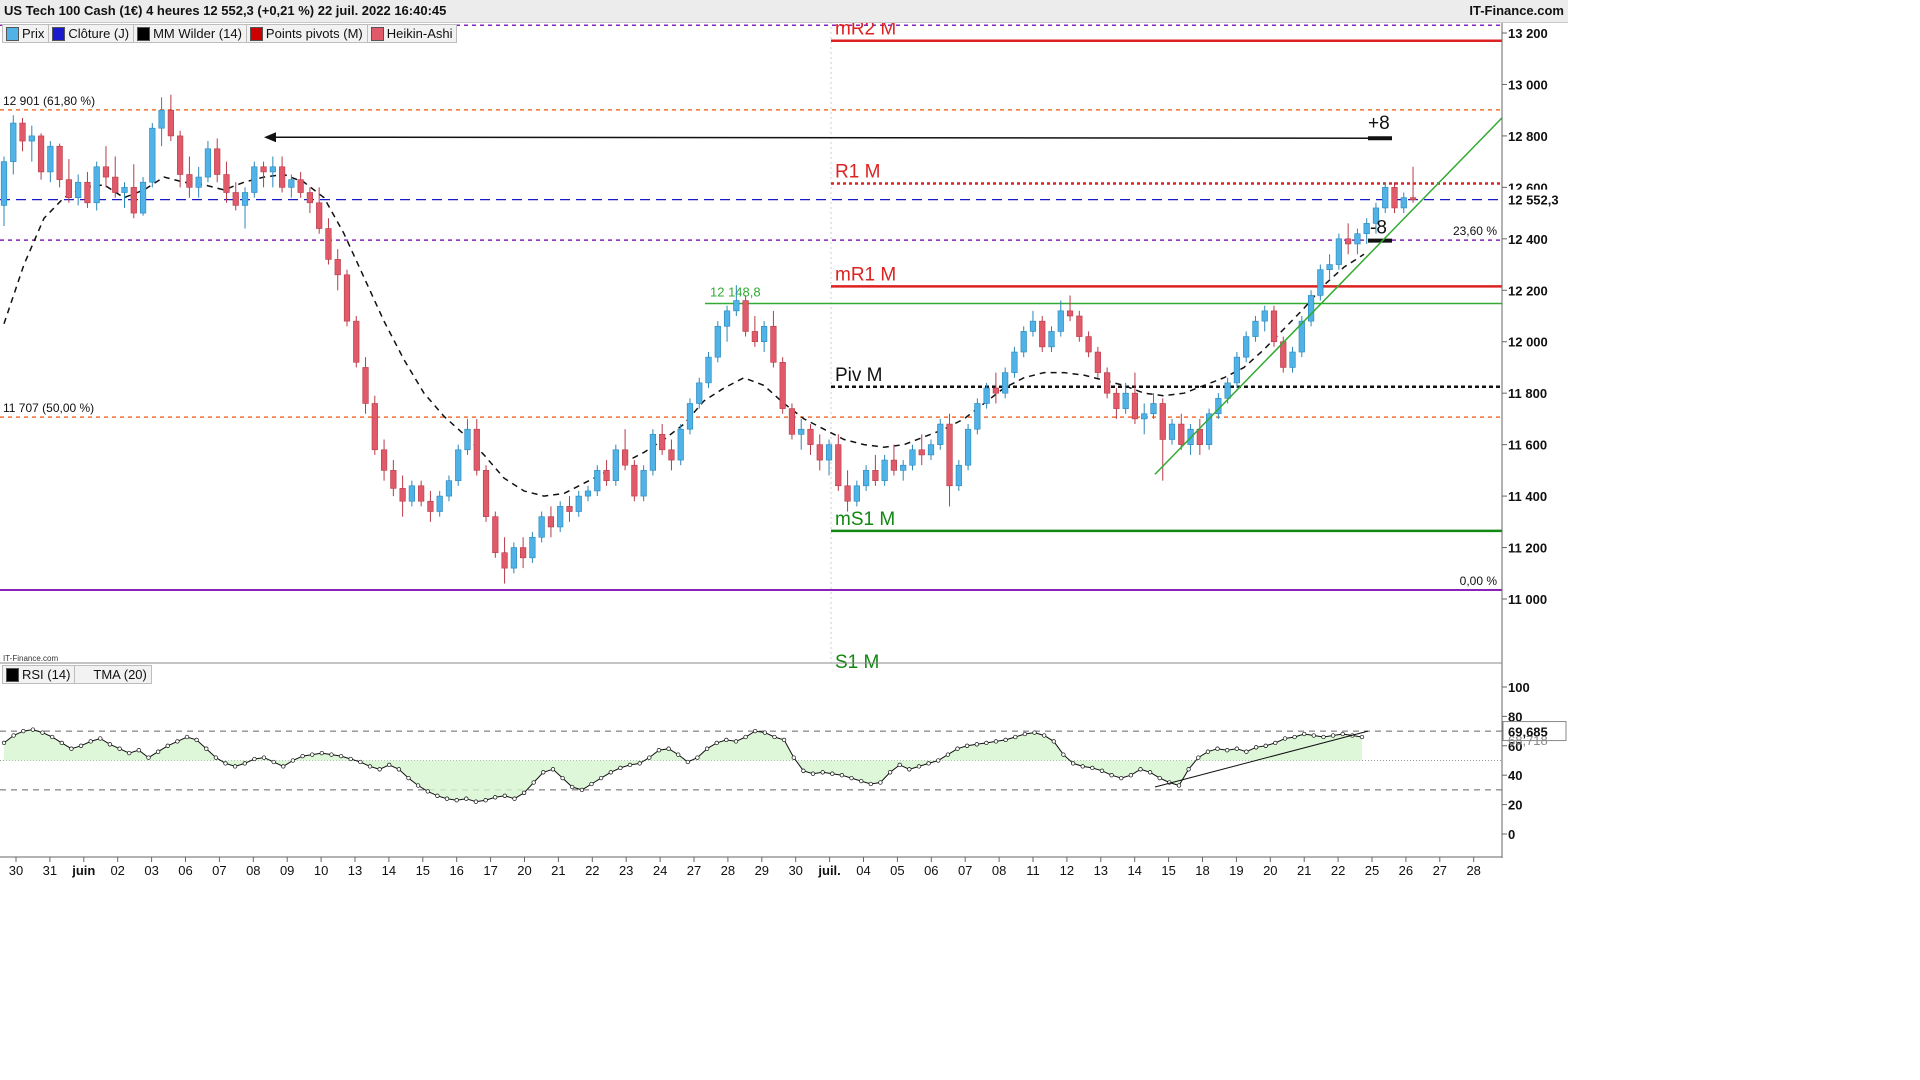 The height and width of the screenshot is (1080, 1920). What do you see at coordinates (1473, 870) in the screenshot?
I see `x-tick-label: 28` at bounding box center [1473, 870].